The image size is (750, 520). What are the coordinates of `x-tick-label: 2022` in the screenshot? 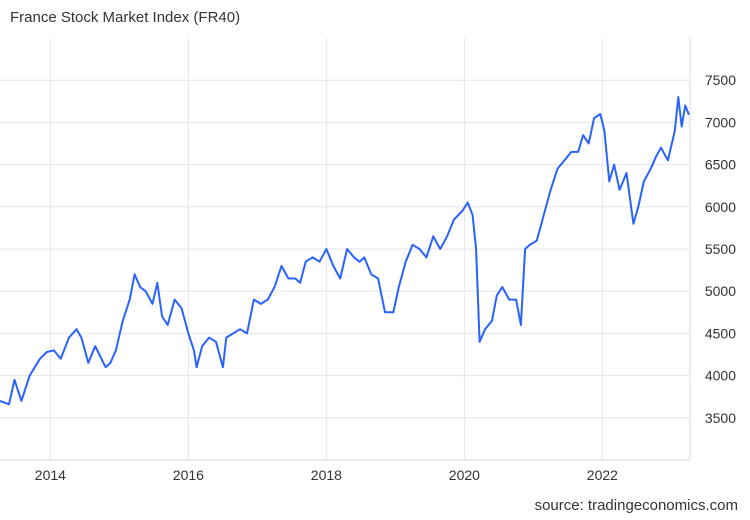 It's located at (602, 475).